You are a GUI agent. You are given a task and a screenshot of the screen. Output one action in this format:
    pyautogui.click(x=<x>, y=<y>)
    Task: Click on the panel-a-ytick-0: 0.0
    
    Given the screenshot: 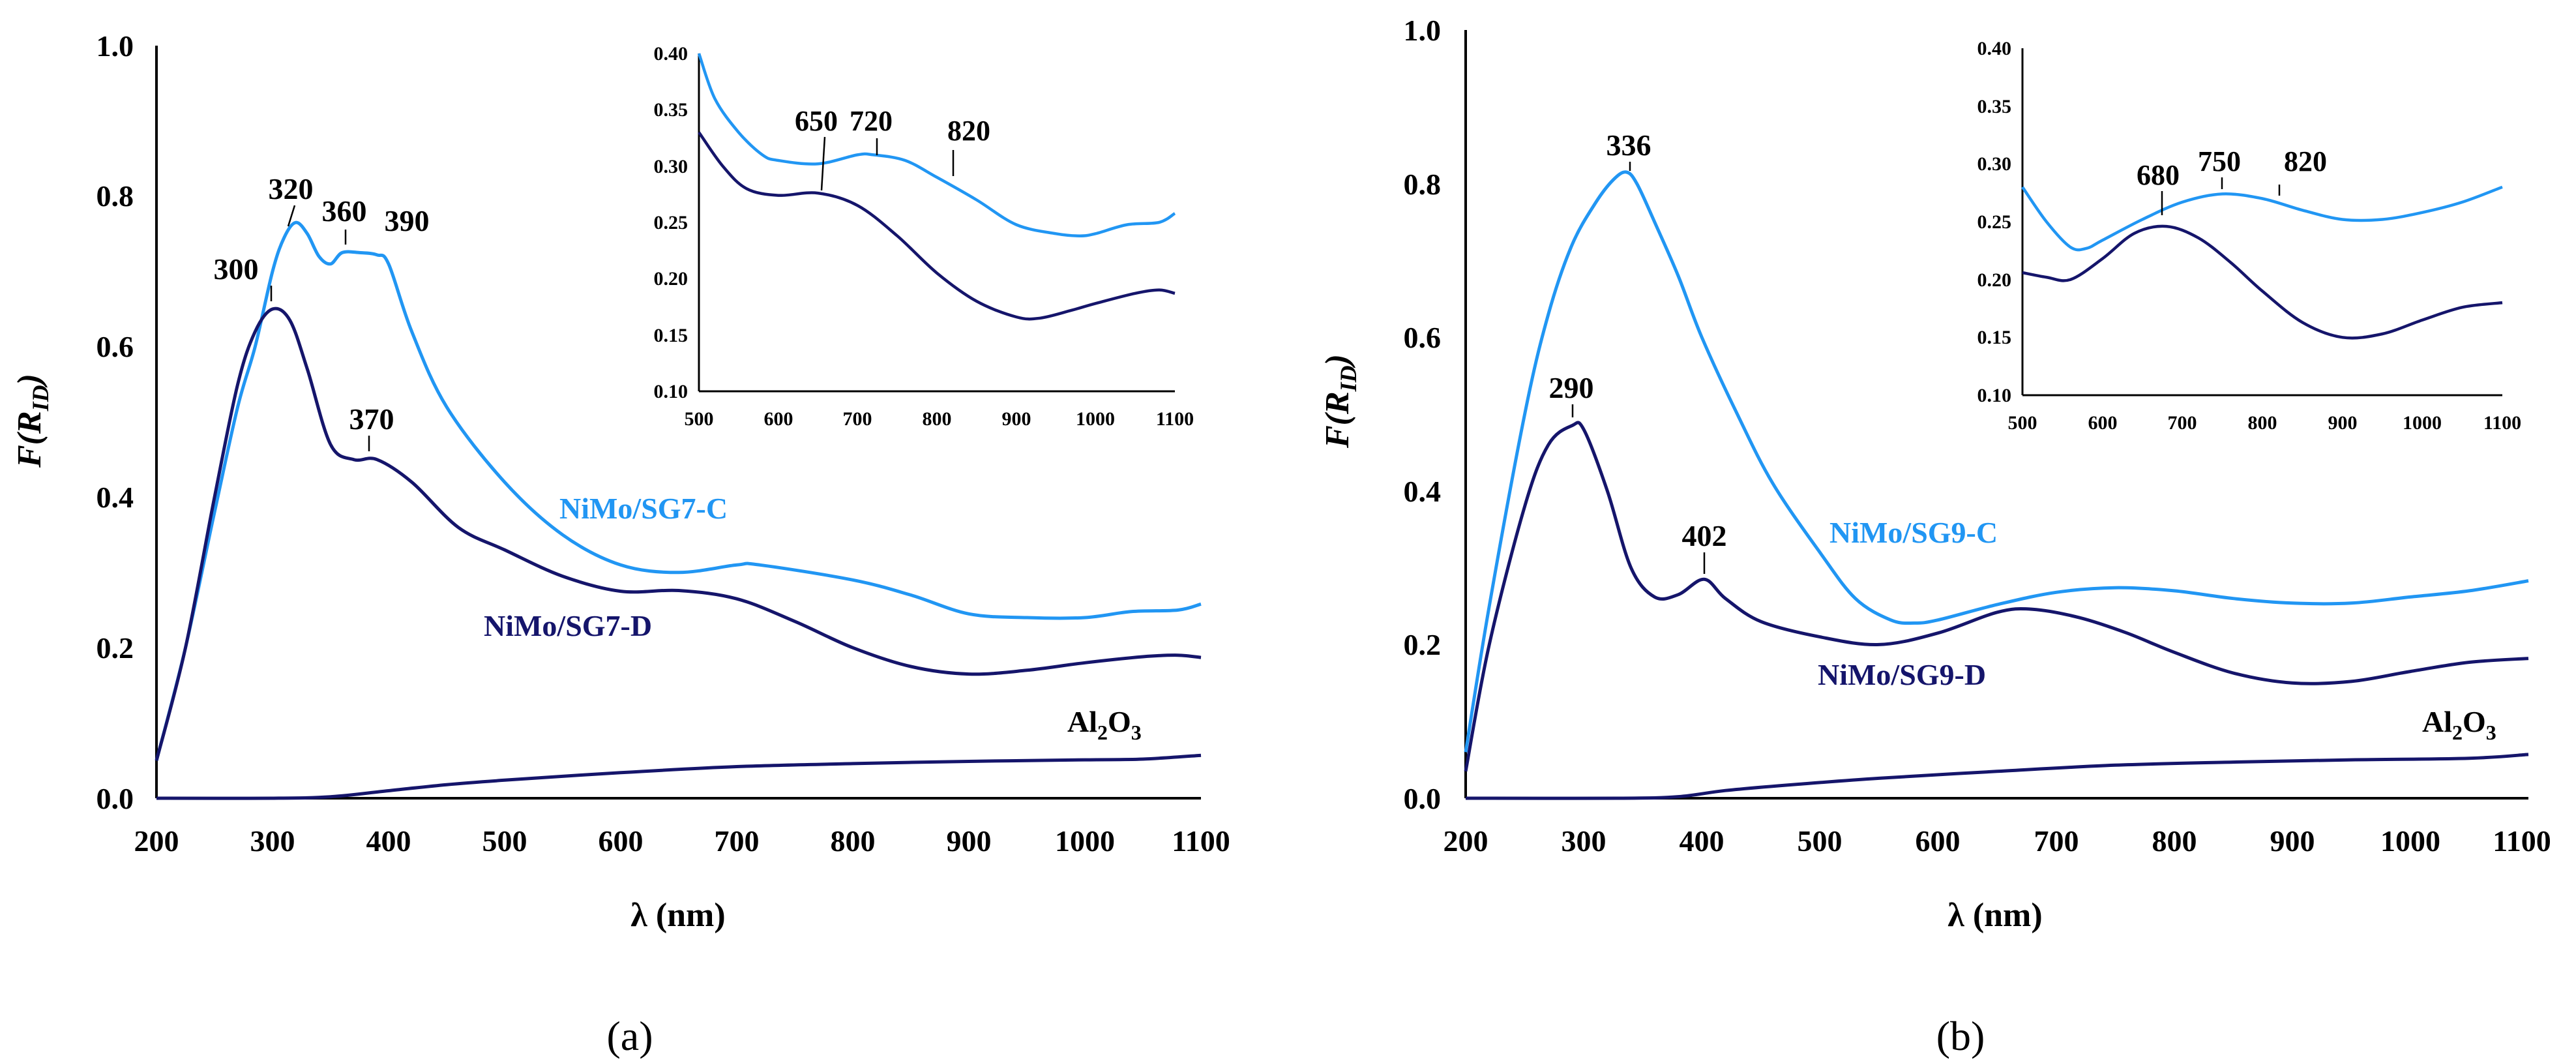 What is the action you would take?
    pyautogui.click(x=115, y=798)
    